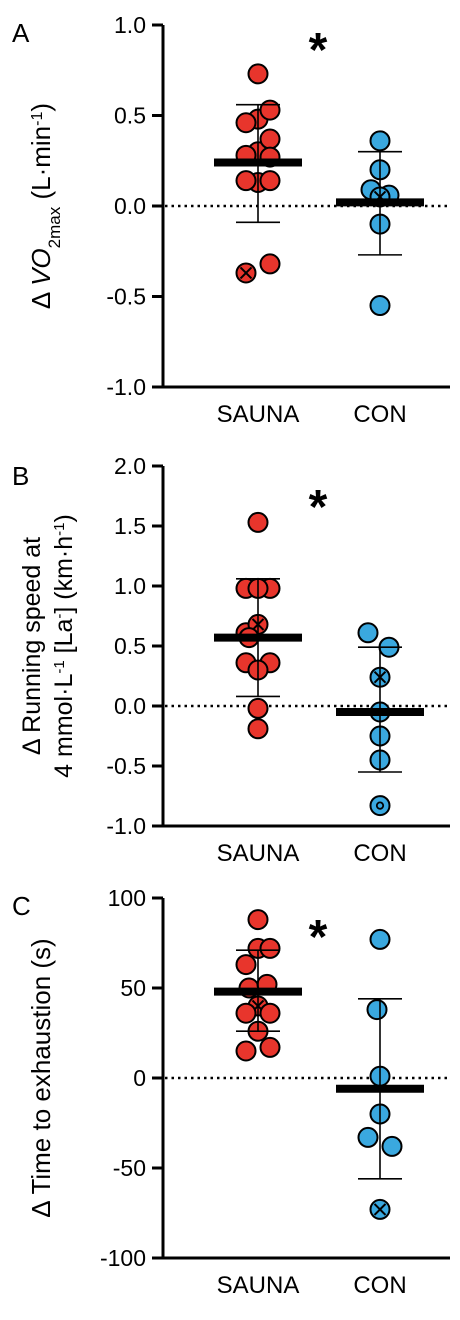 The width and height of the screenshot is (460, 1320). Describe the element at coordinates (127, 898) in the screenshot. I see `y-tick-label: 100` at that location.